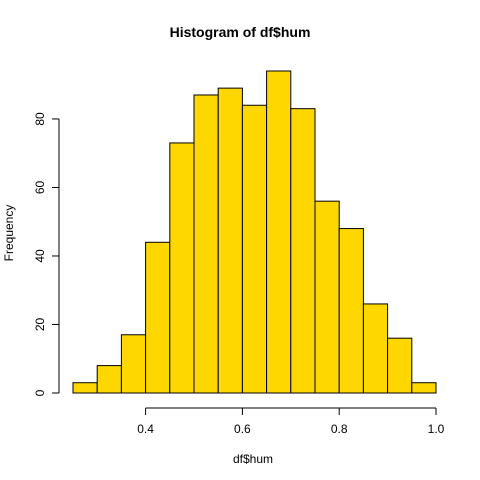 Image resolution: width=480 pixels, height=480 pixels. I want to click on y-tick-label: 80, so click(40, 119).